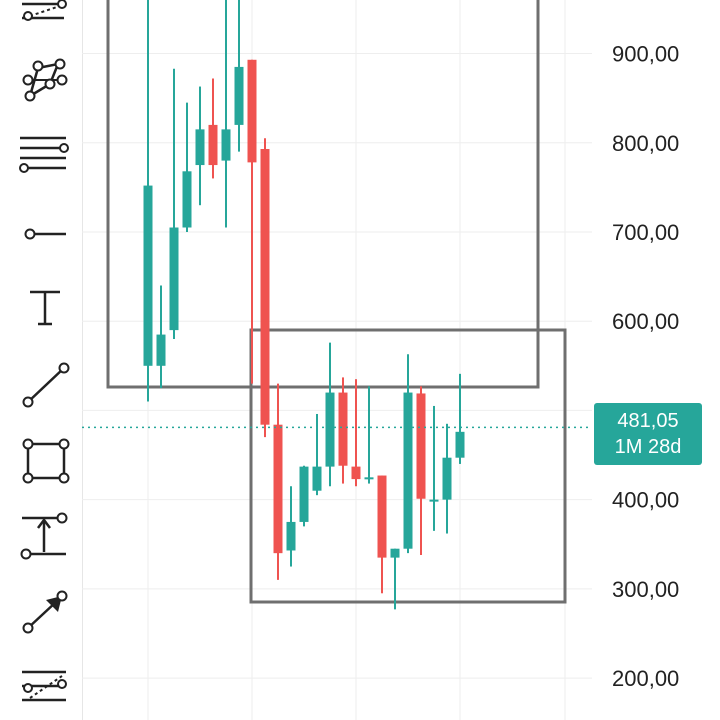 Image resolution: width=720 pixels, height=720 pixels. I want to click on horizontal-ray-icon, so click(45, 234).